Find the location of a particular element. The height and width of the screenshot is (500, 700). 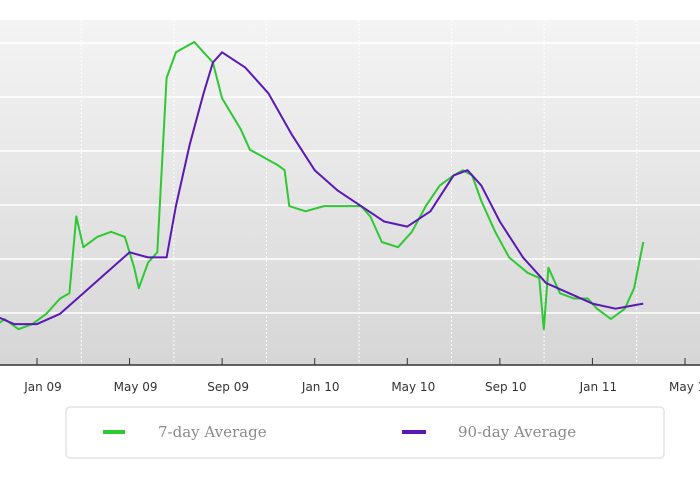

x-tick-label: Jan 11 is located at coordinates (598, 387).